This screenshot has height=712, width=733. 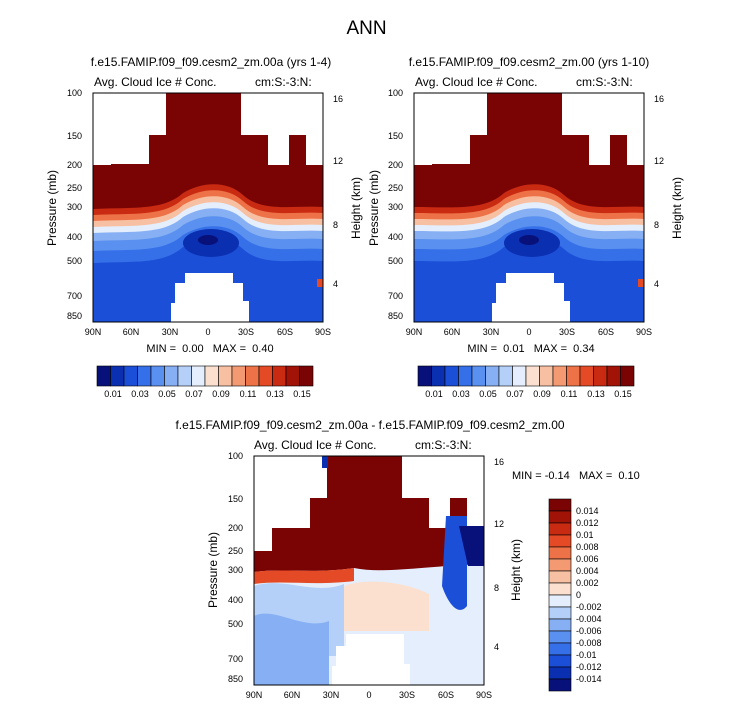 What do you see at coordinates (587, 571) in the screenshot?
I see `panel-3-cb-label: 0.004` at bounding box center [587, 571].